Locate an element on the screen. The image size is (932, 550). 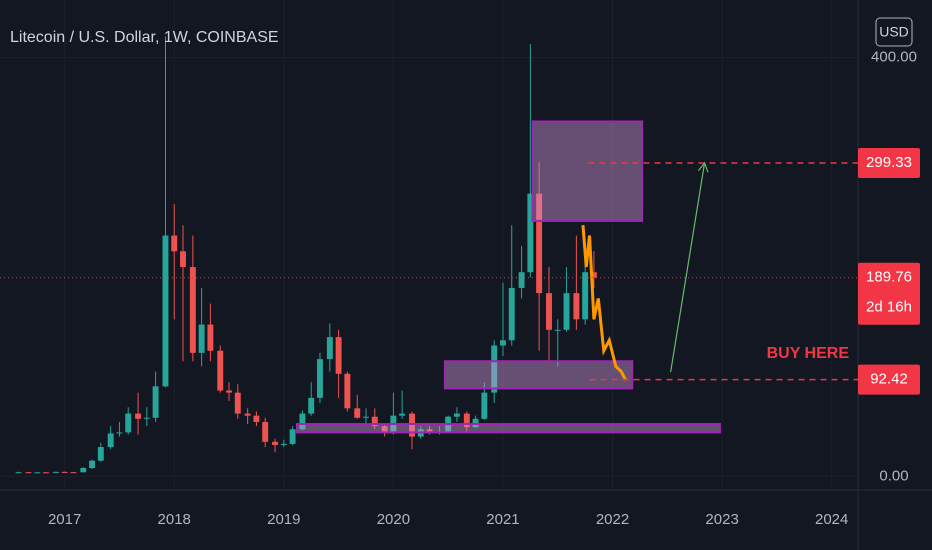
chart-title: Litecoin / U.S. Dollar, 1W, COINBASE is located at coordinates (144, 37).